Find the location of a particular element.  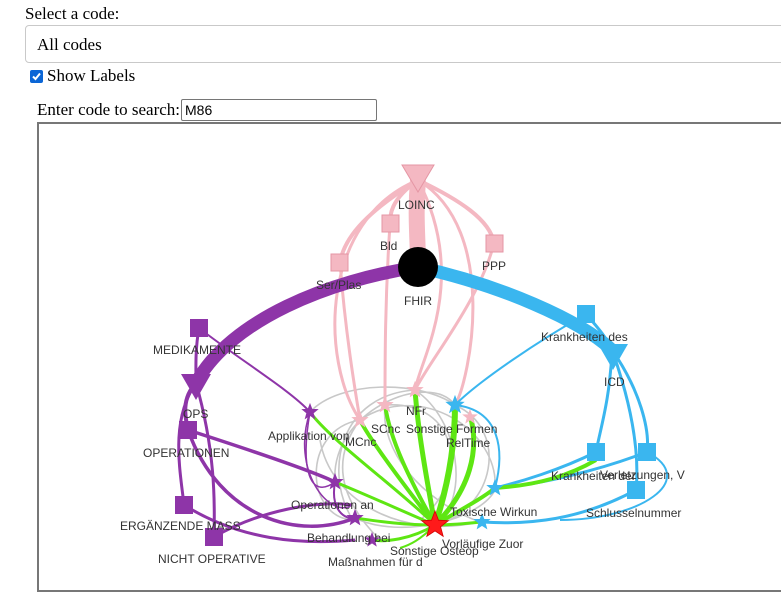

label-nicht: NICHT OPERATIVE is located at coordinates (212, 559).